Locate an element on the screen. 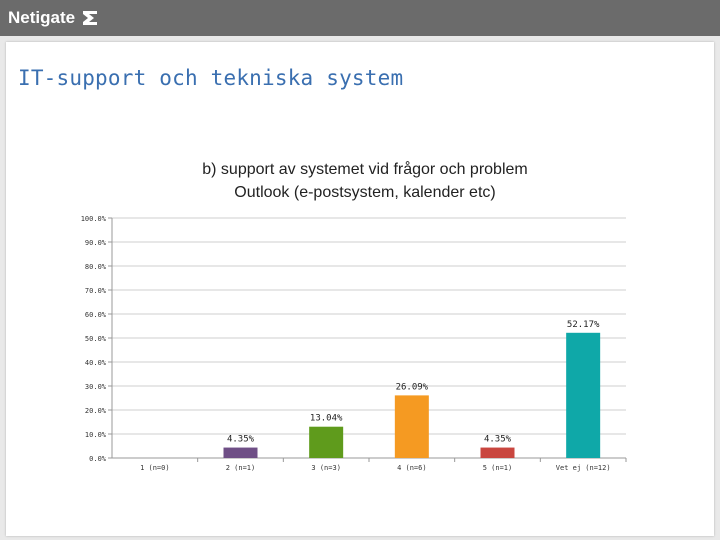  y-tick-label: 30.0% is located at coordinates (96, 387).